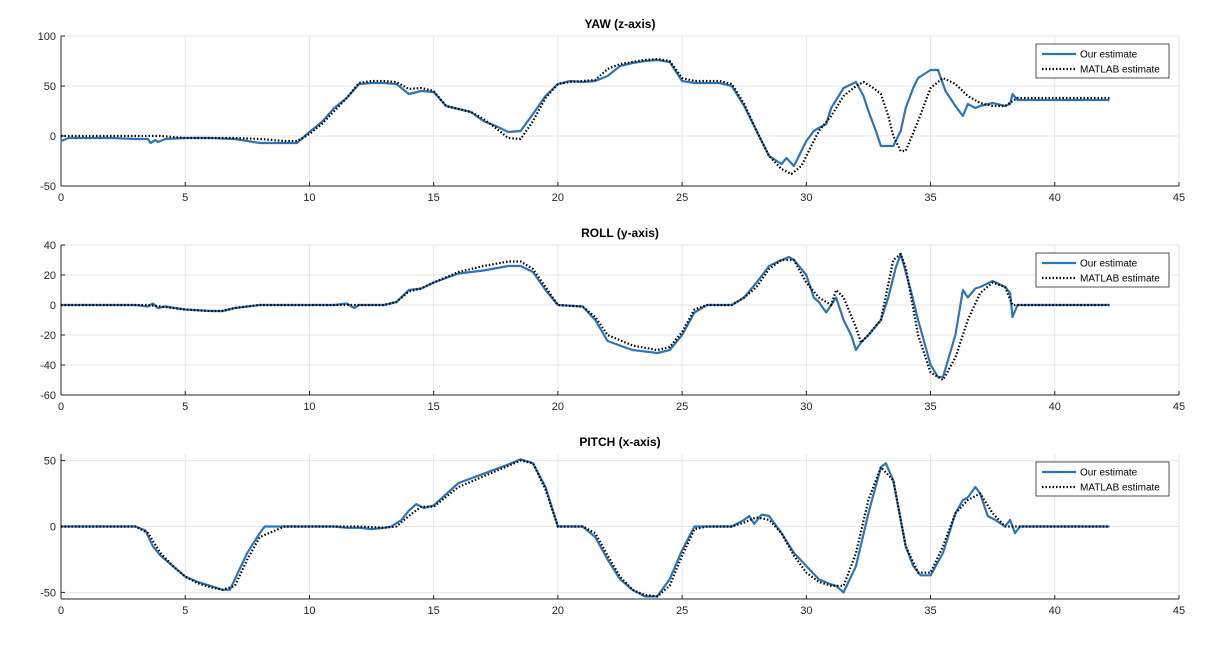 The height and width of the screenshot is (648, 1220). Describe the element at coordinates (1179, 407) in the screenshot. I see `panel-2-xtick-label: 45` at that location.